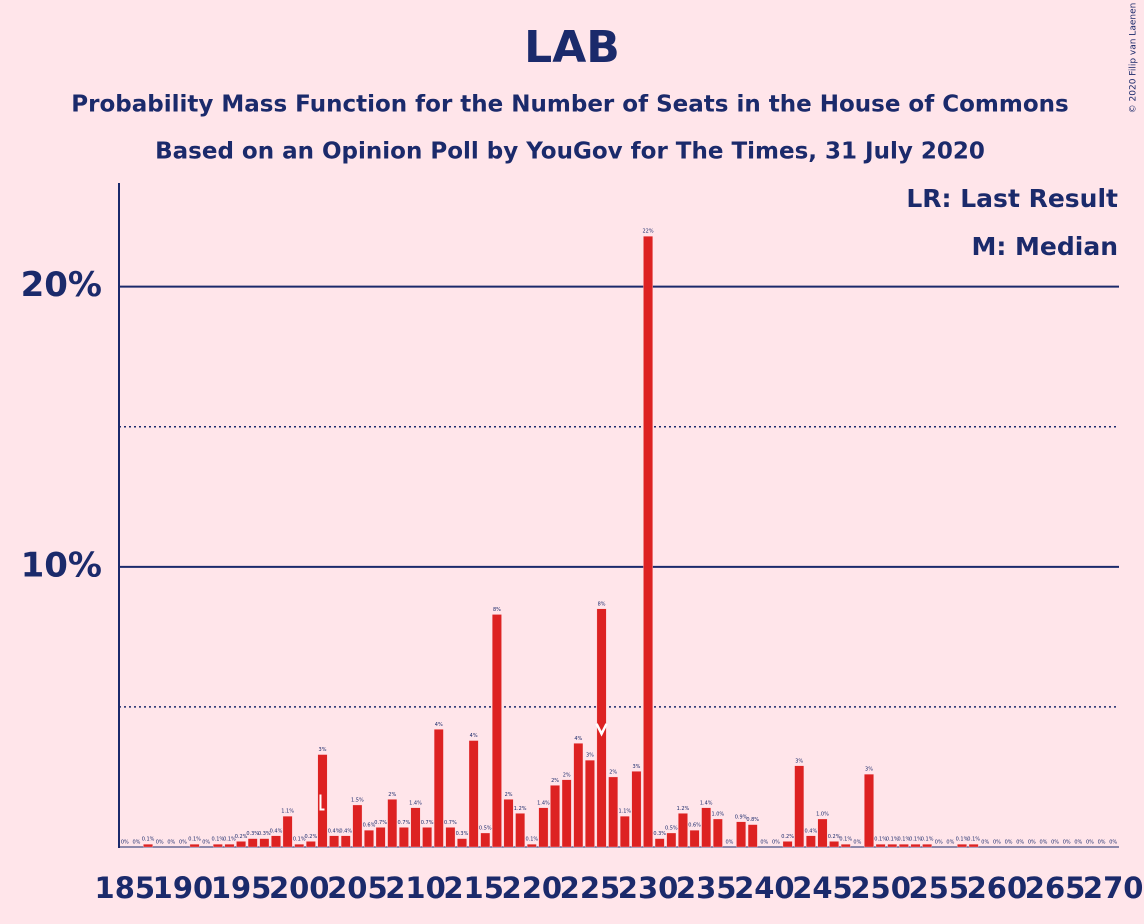  Describe the element at coordinates (543, 803) in the screenshot. I see `value-label: 1.4%` at that location.